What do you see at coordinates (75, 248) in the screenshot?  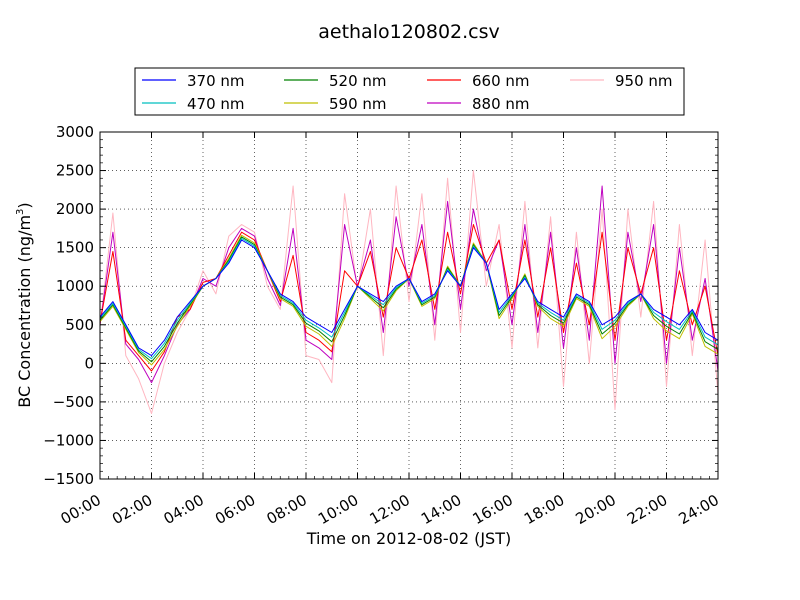 I see `y-tick-label: 1500` at bounding box center [75, 248].